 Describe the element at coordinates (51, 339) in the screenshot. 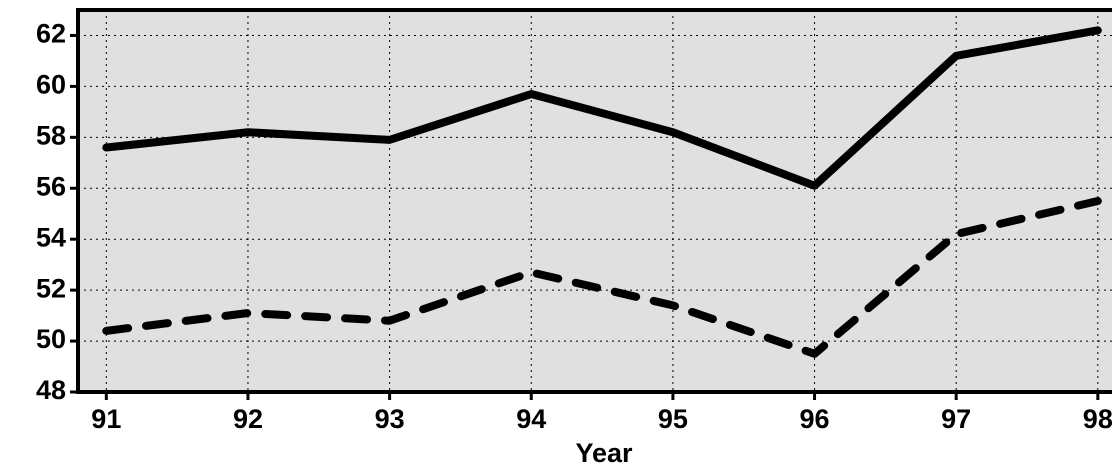

I see `y-tick-label: 50` at that location.